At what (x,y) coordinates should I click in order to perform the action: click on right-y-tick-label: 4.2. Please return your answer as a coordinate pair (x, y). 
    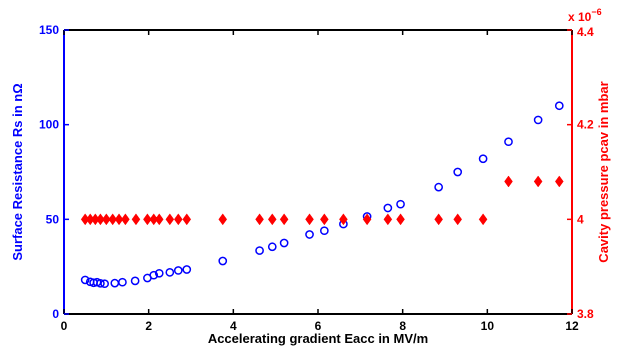
    Looking at the image, I should click on (585, 125).